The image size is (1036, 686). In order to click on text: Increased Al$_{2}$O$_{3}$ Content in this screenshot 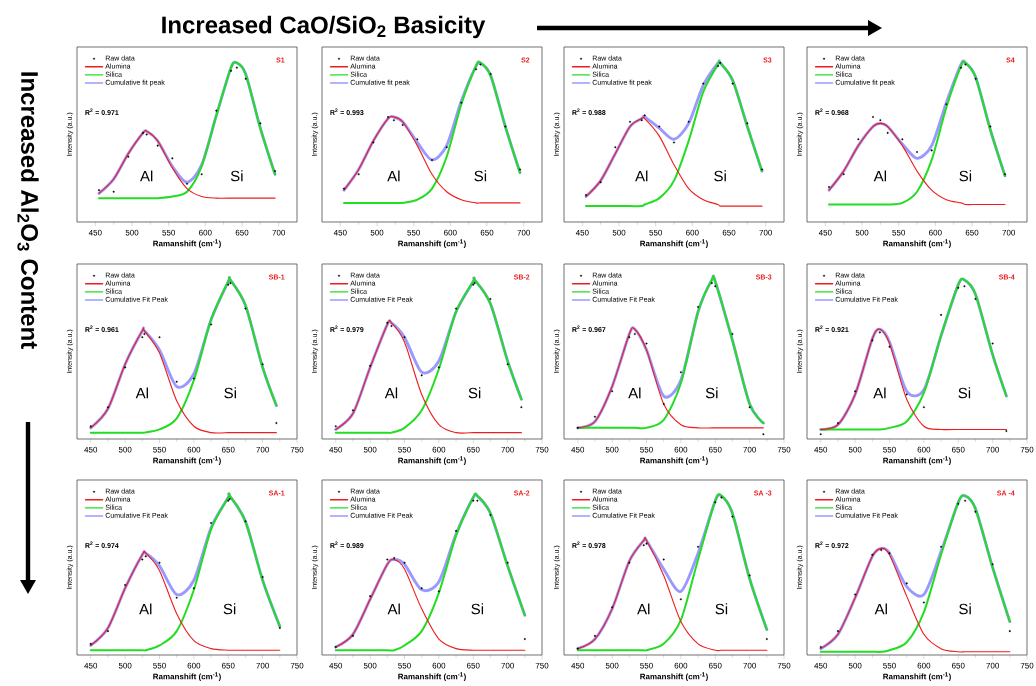, I will do `click(28, 210)`.